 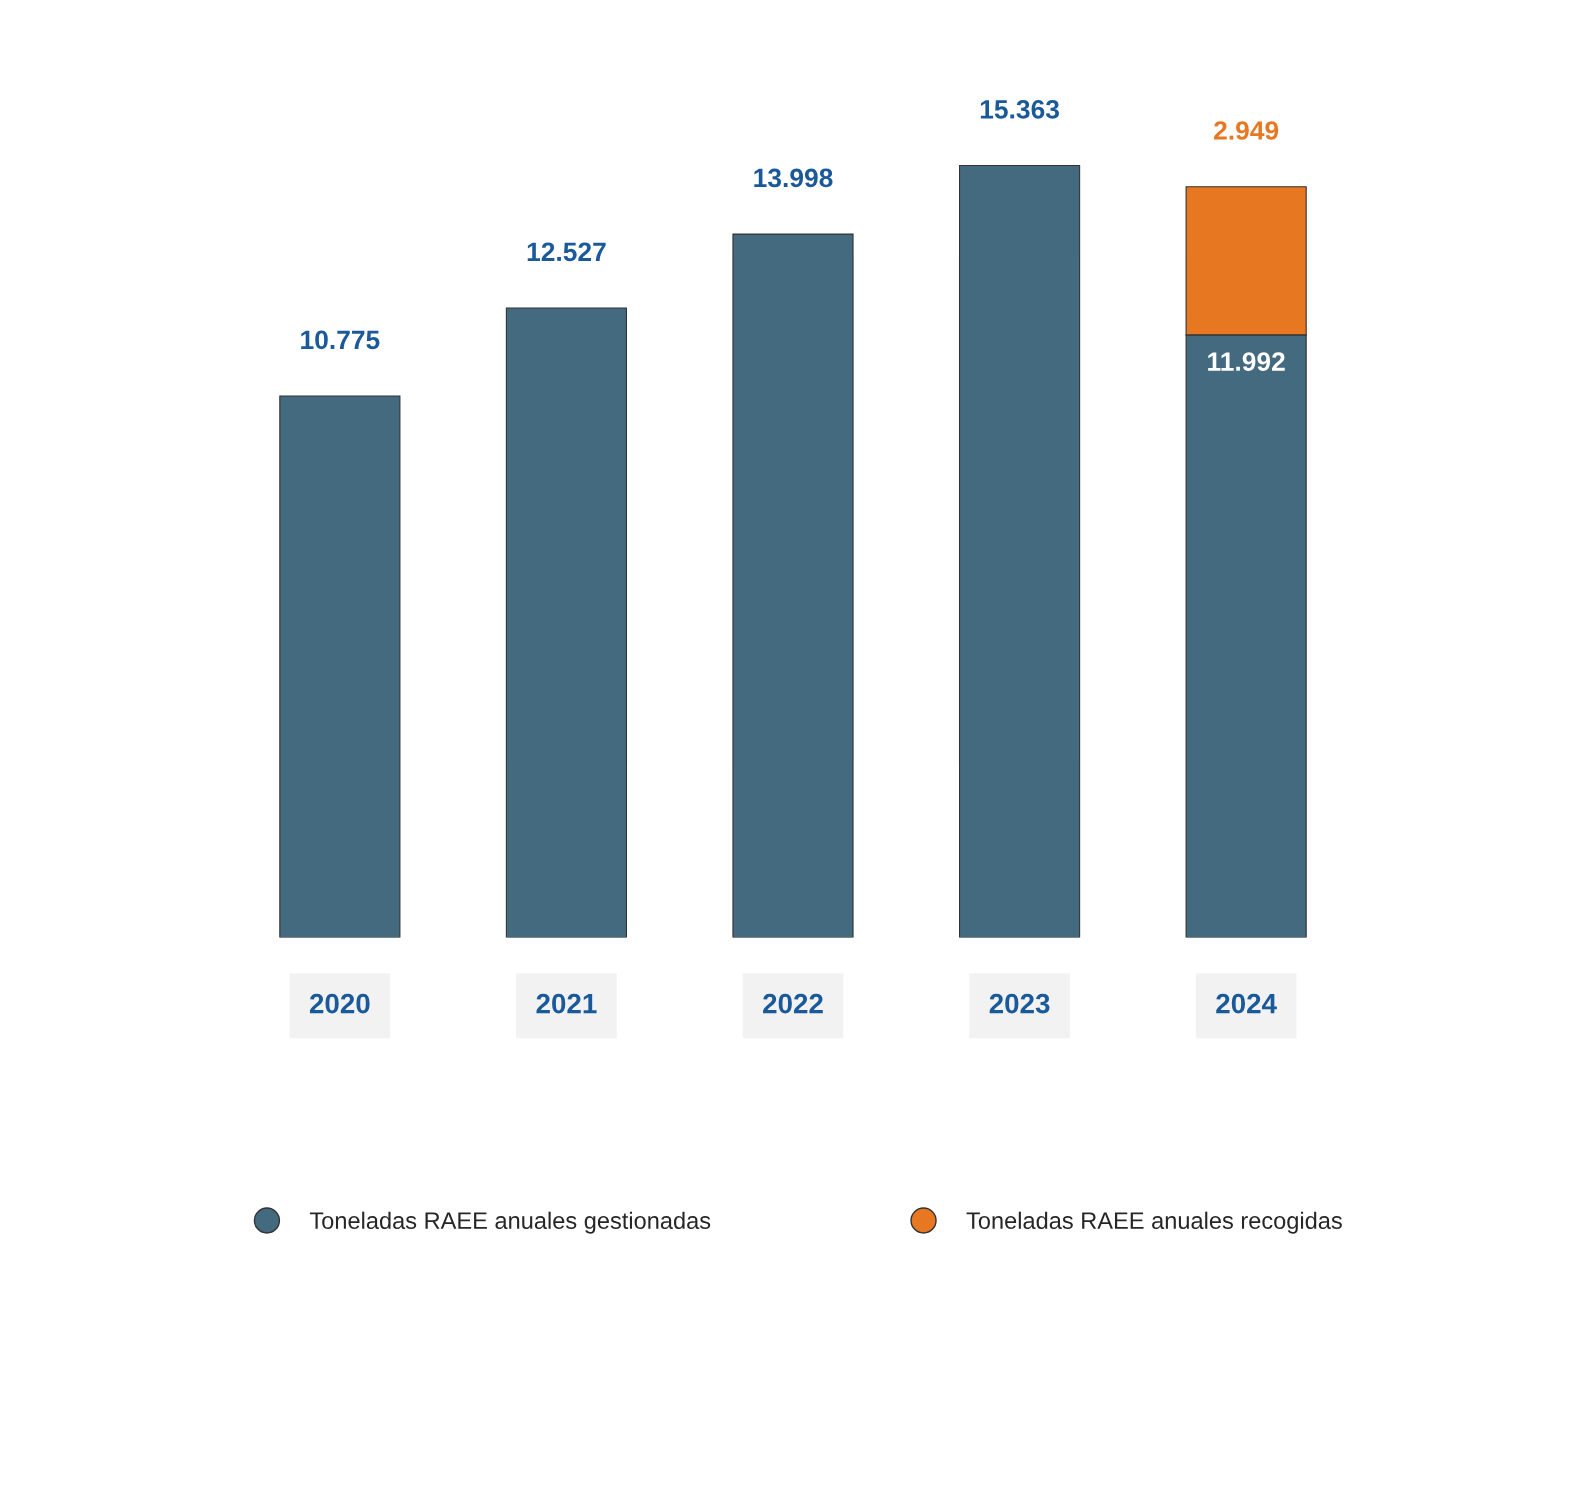 What do you see at coordinates (1019, 109) in the screenshot?
I see `data-label: 15.363` at bounding box center [1019, 109].